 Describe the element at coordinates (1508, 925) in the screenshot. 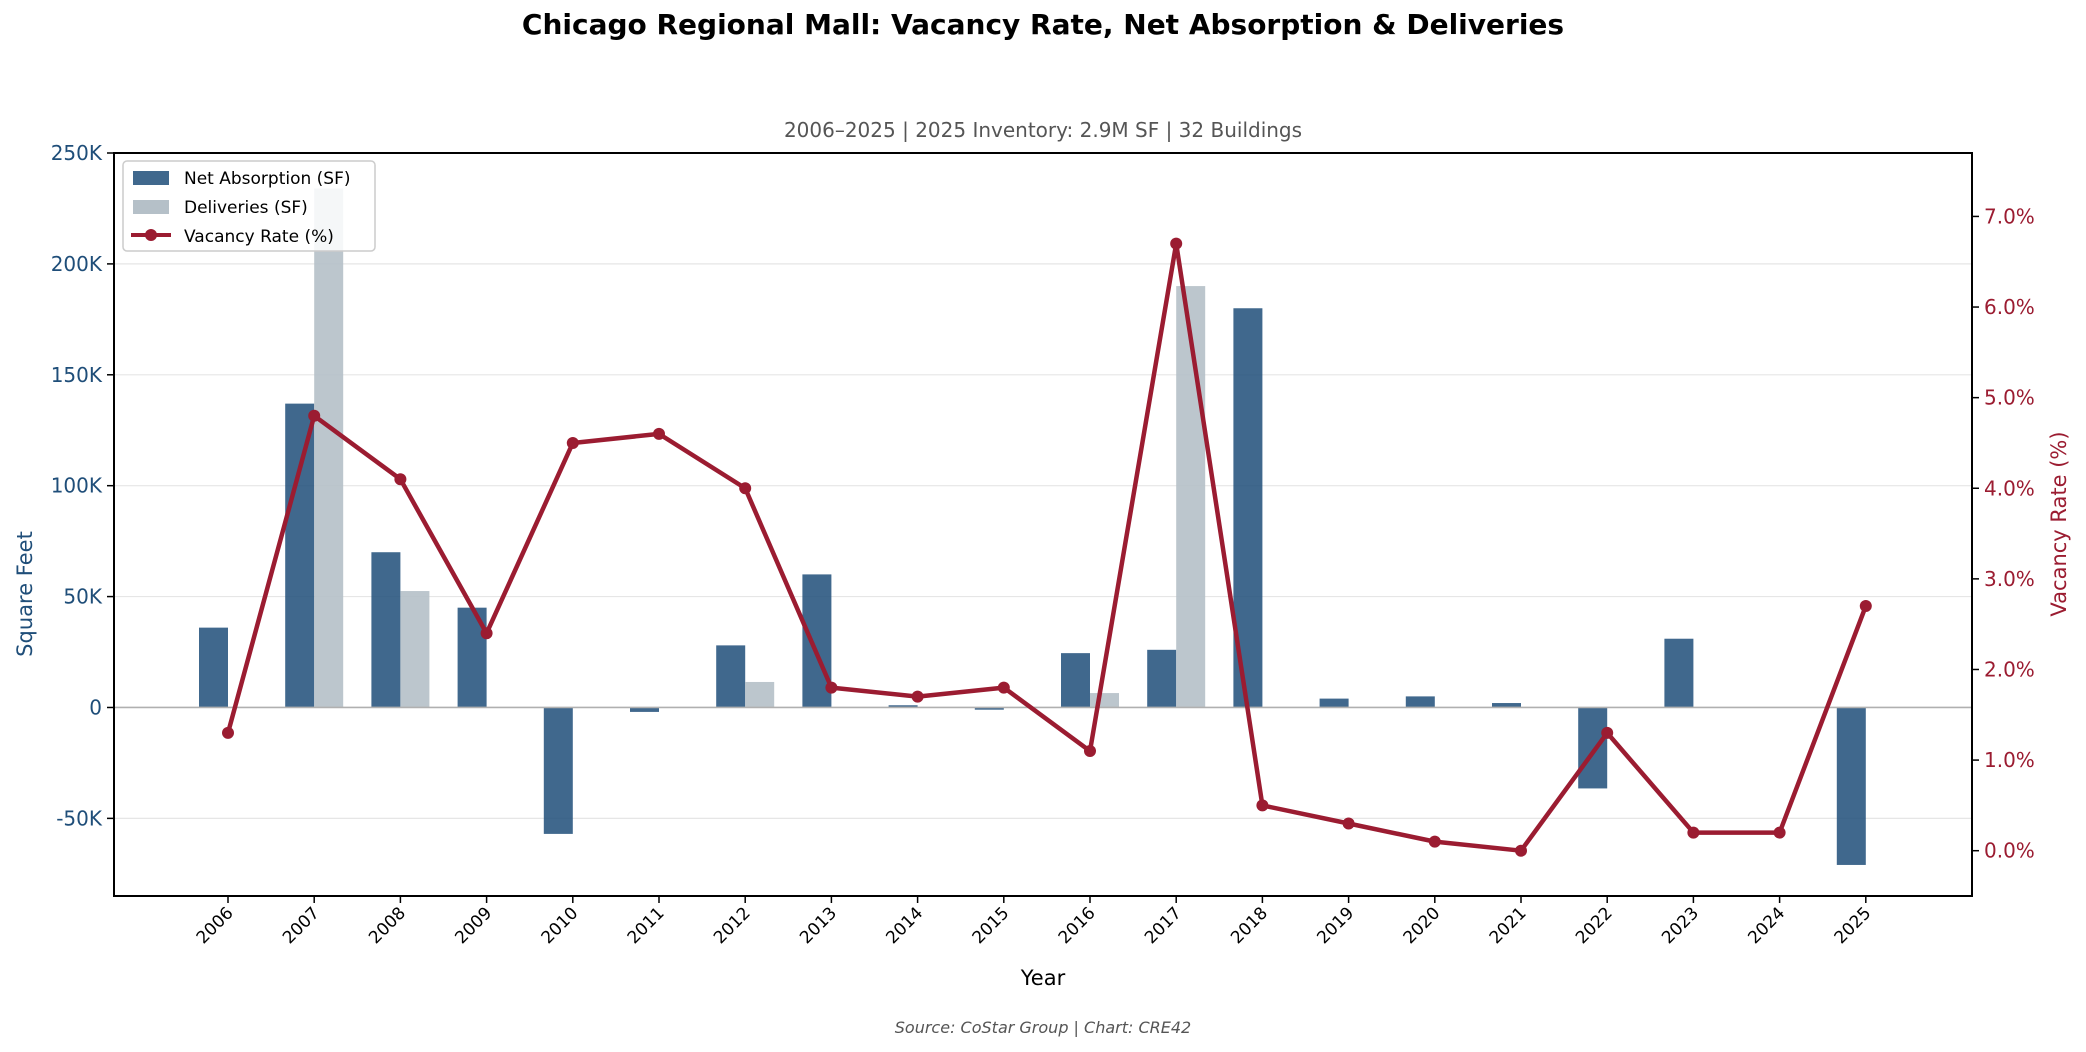

I see `x-tick-label: 2021` at that location.